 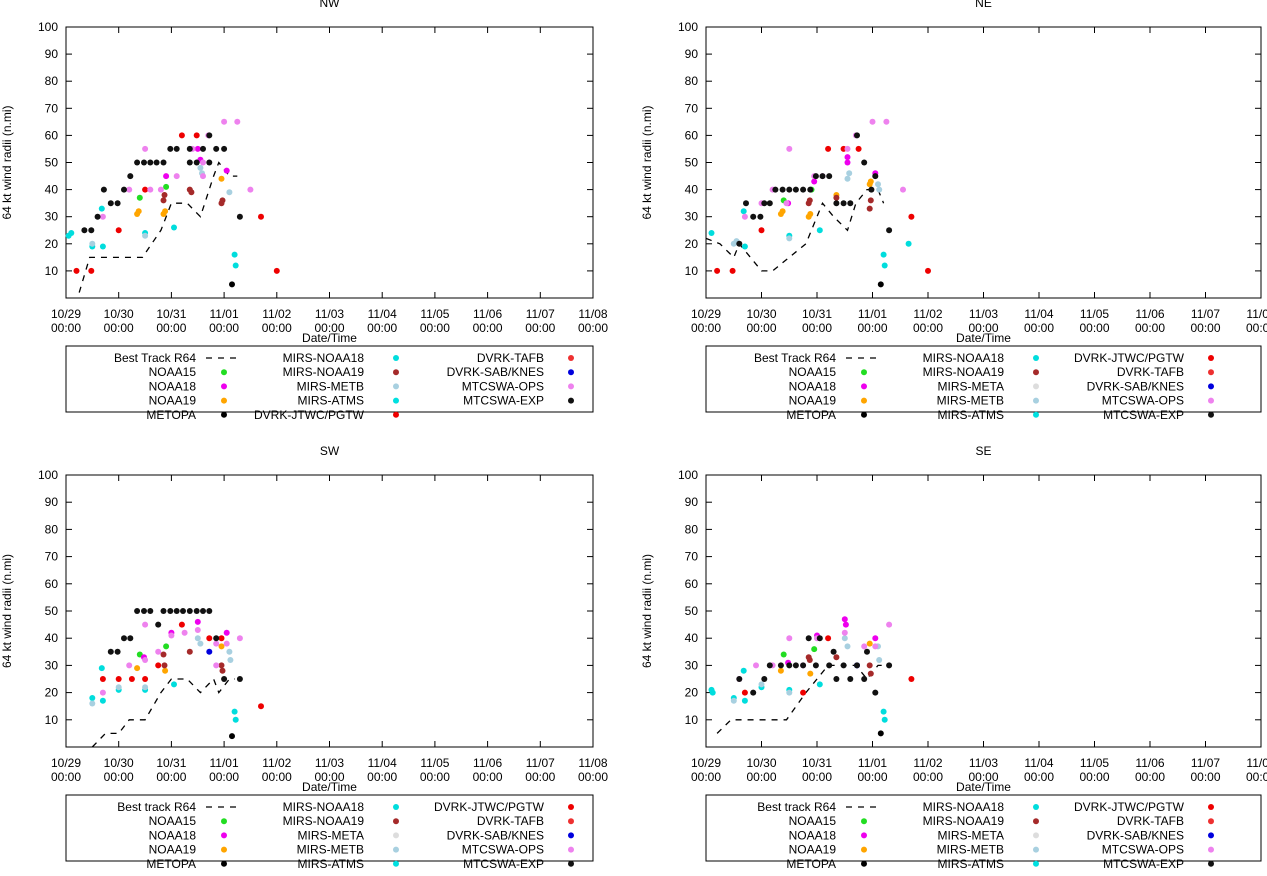 What do you see at coordinates (692, 638) in the screenshot?
I see `y-tick-label: 40` at bounding box center [692, 638].